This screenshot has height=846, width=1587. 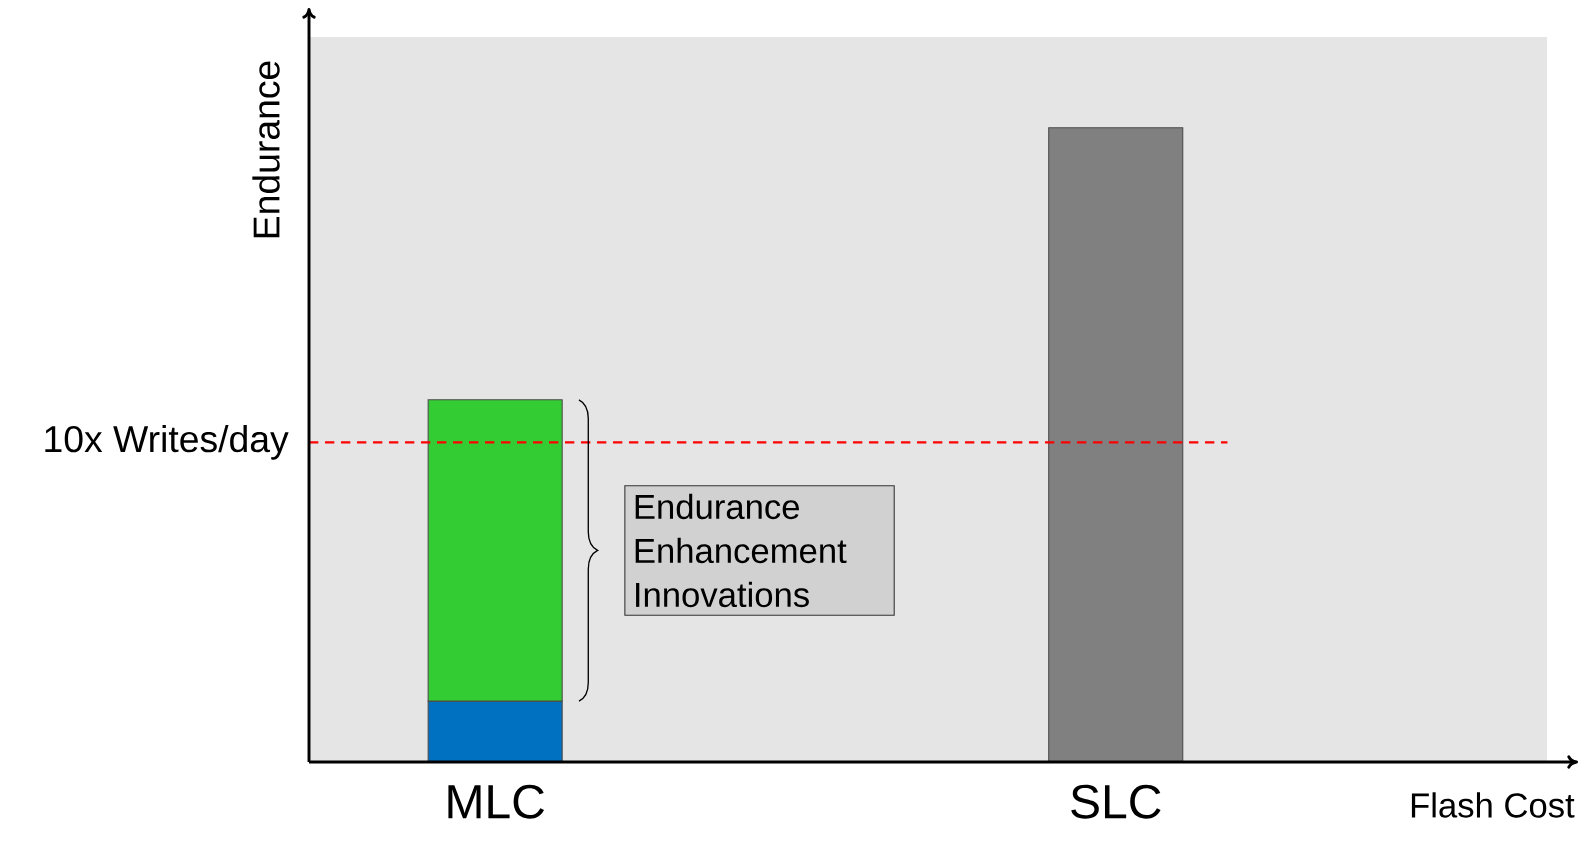 I want to click on annotation: Endurance Enhancement Innovations, so click(x=741, y=550).